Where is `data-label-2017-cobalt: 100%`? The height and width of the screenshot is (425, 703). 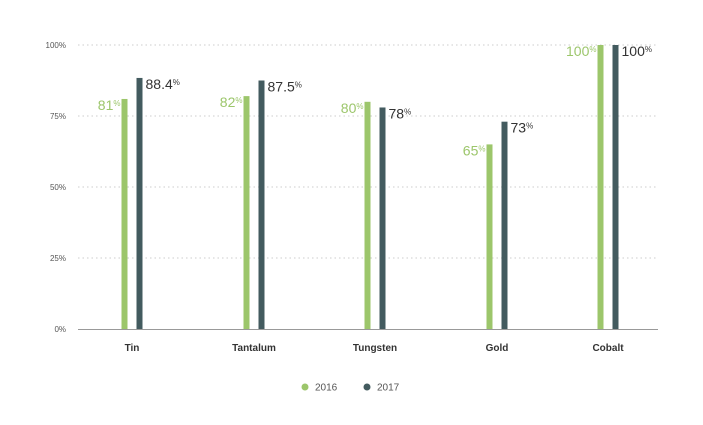 data-label-2017-cobalt: 100% is located at coordinates (637, 51).